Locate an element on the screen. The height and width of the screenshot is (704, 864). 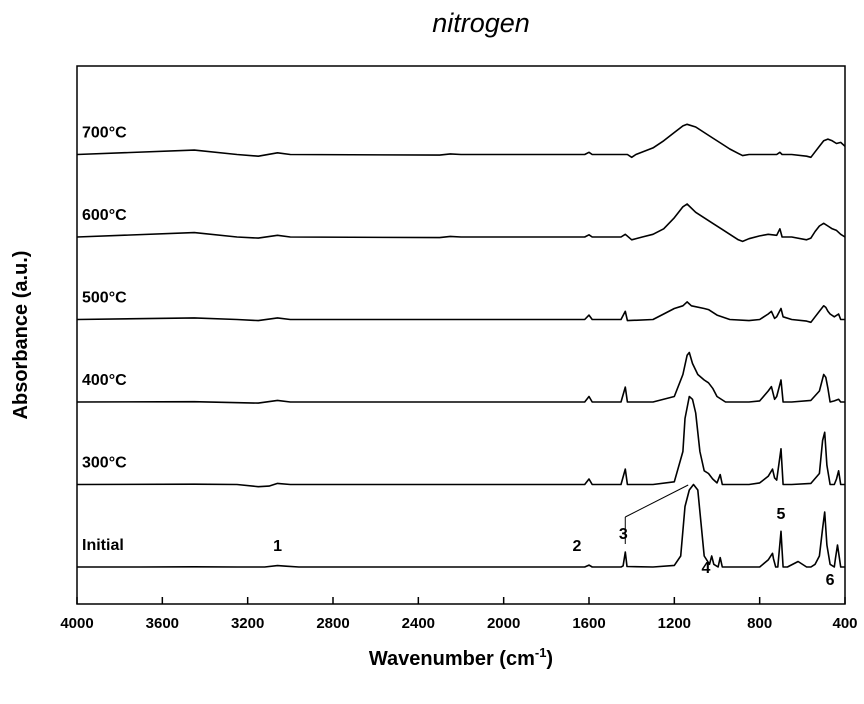
series-label: 300°C is located at coordinates (104, 463).